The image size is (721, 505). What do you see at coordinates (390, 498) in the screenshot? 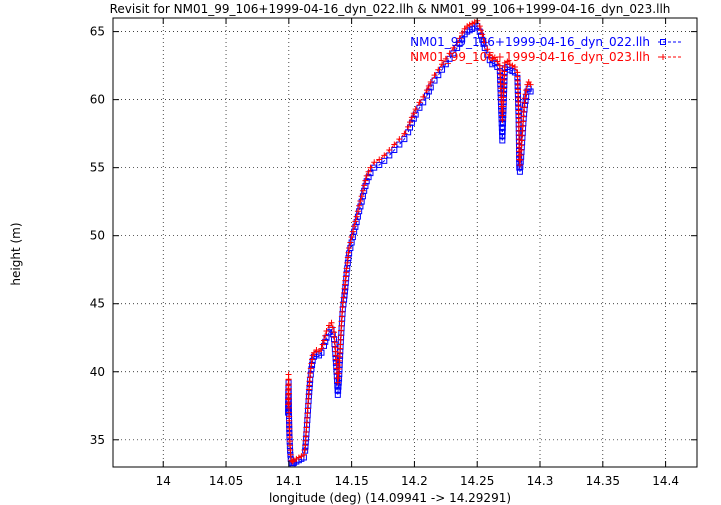
I see `x-axis-label: longitude (deg) (14.09941 -> 14.29291)` at bounding box center [390, 498].